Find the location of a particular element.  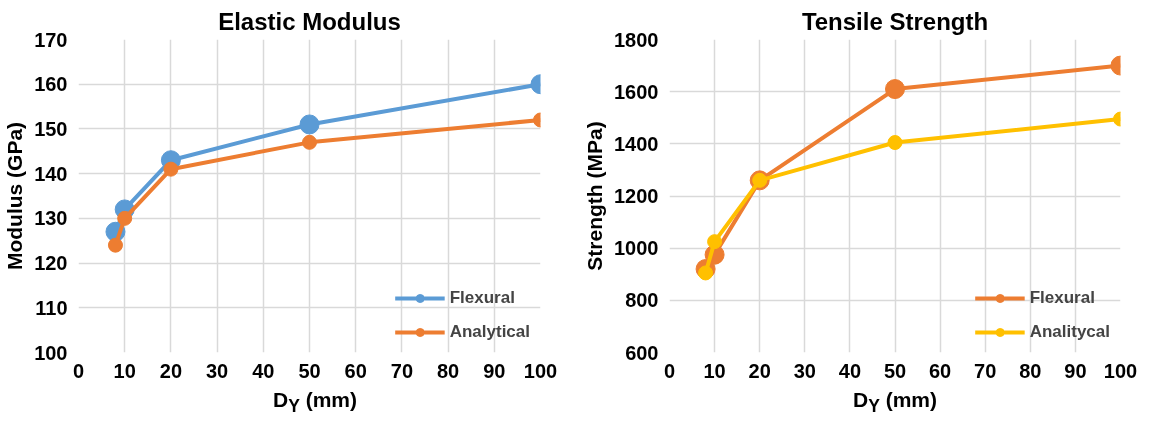

y-tick-label: 1000 is located at coordinates (636, 248).